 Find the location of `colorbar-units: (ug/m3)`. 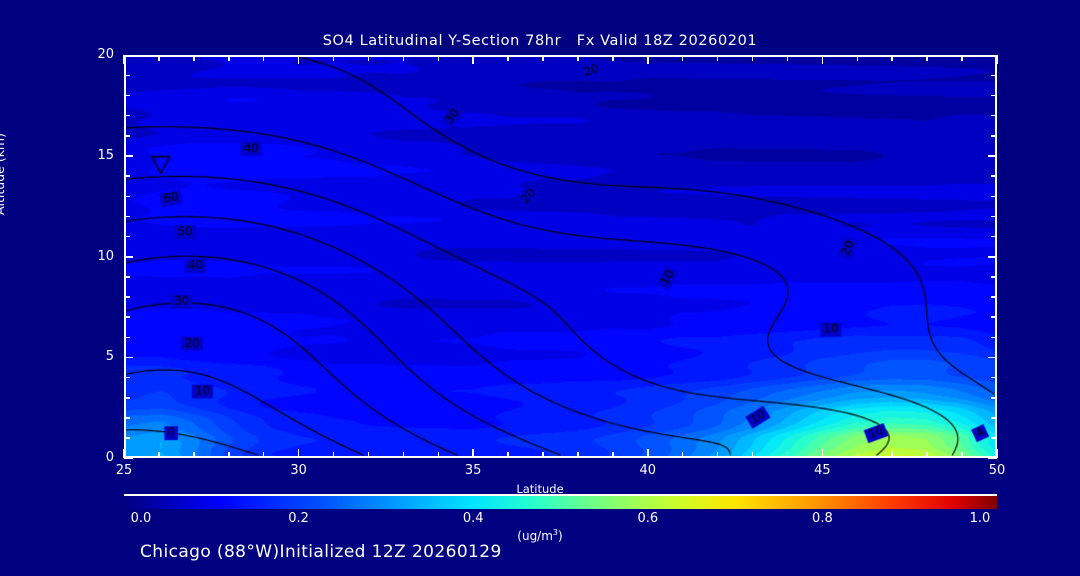

colorbar-units: (ug/m3) is located at coordinates (540, 535).